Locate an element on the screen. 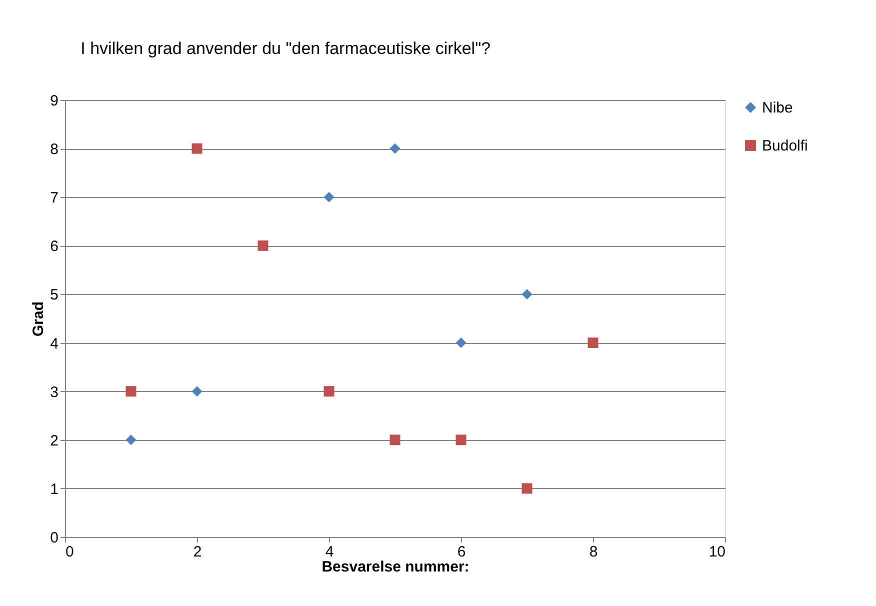  x-tick-label: 4 is located at coordinates (329, 552).